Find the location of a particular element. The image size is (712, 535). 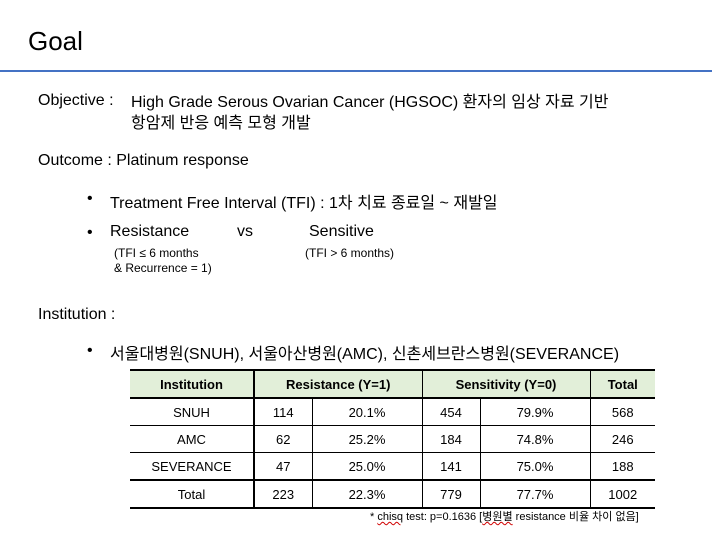

cell-resistance-count: 114 is located at coordinates (283, 412).